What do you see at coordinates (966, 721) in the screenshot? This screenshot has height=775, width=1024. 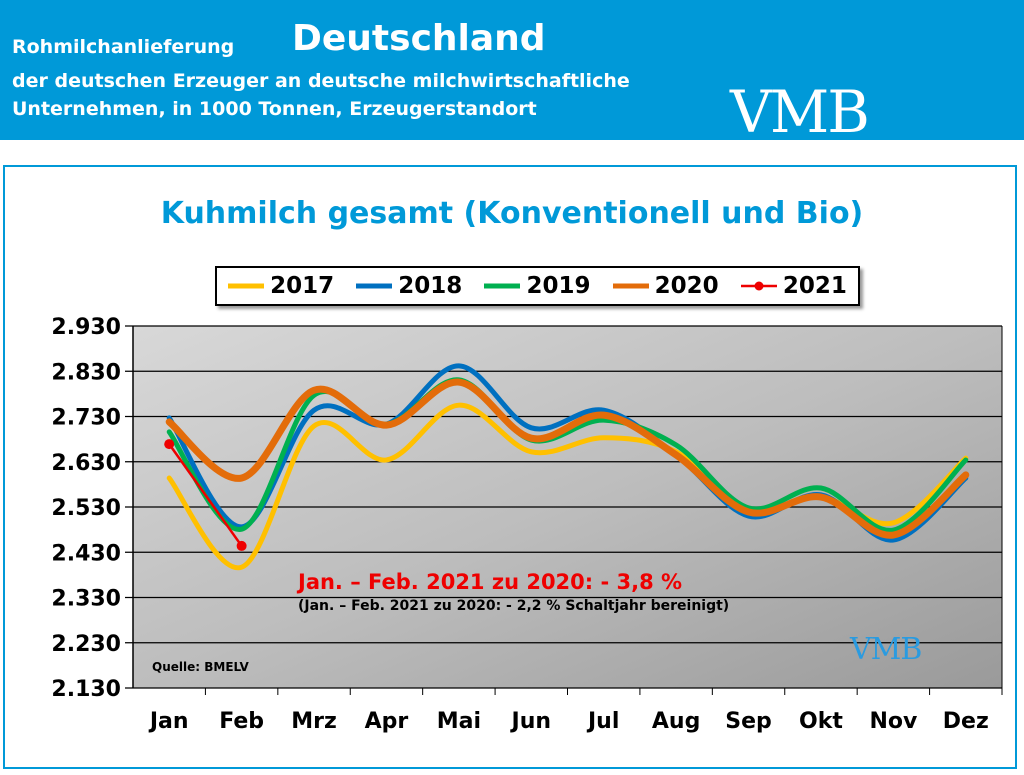 I see `x-tick-label: Dez` at bounding box center [966, 721].